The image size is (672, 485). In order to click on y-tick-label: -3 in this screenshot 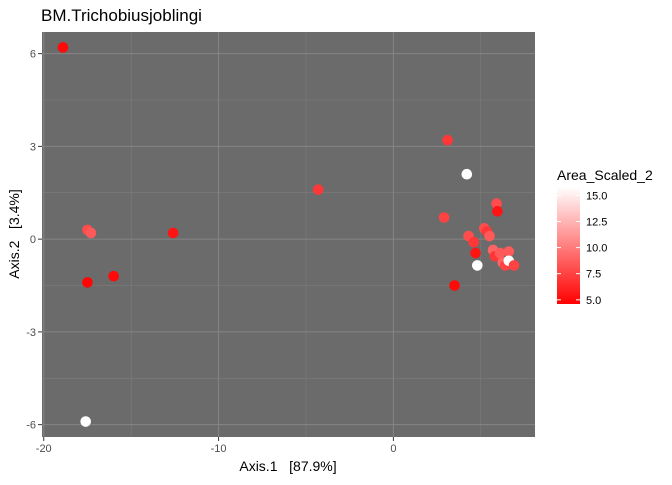, I will do `click(31, 333)`.